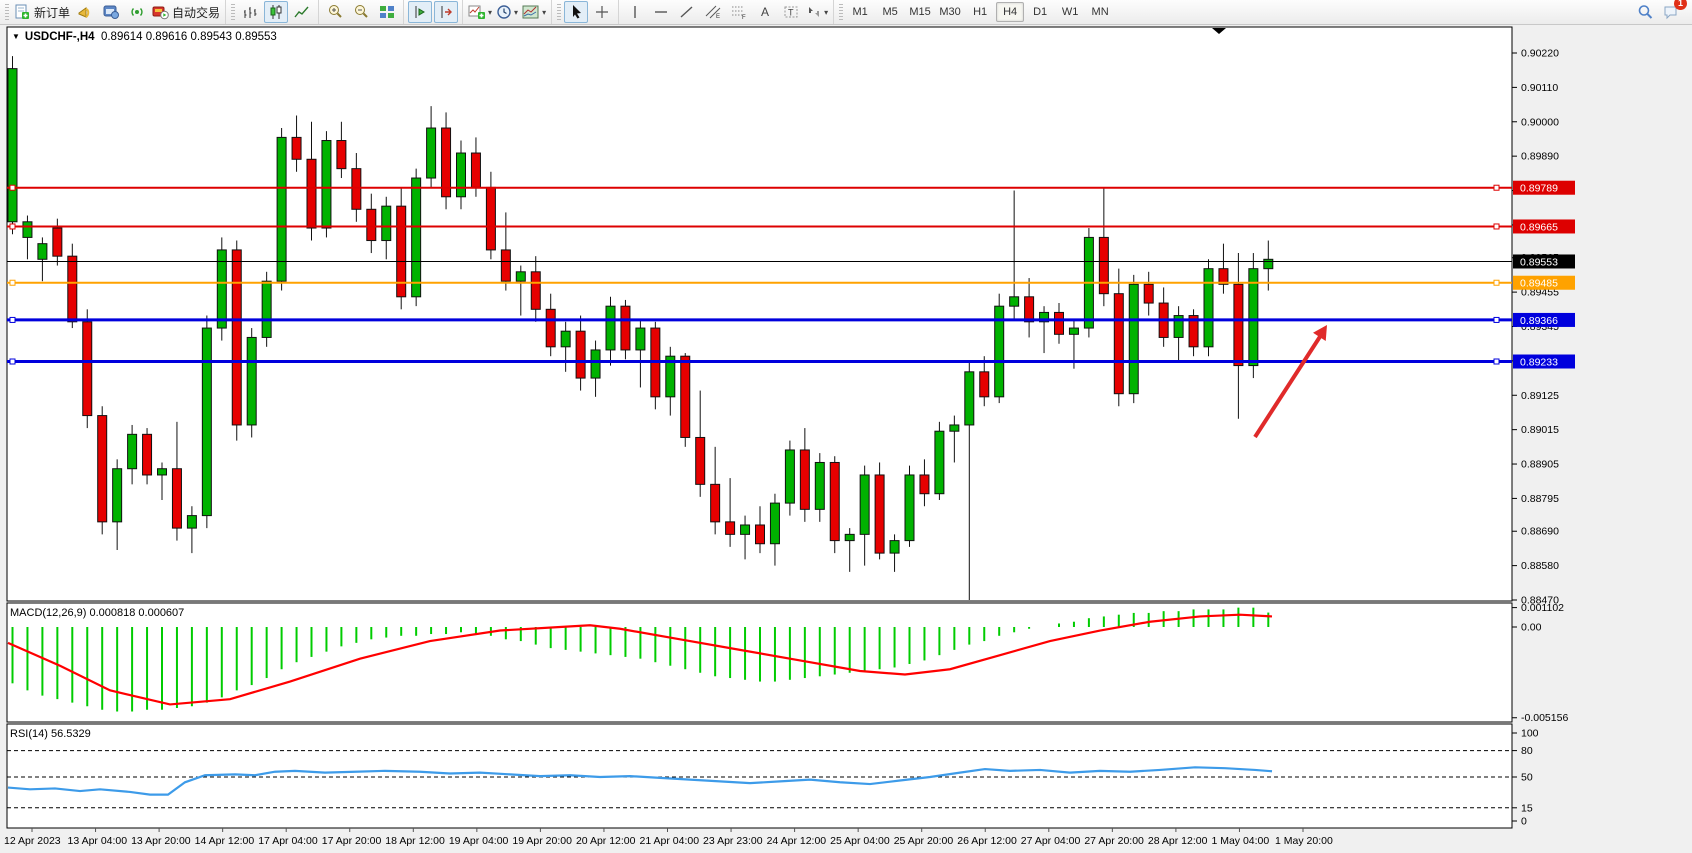 Image resolution: width=1692 pixels, height=853 pixels. I want to click on hline-price-label: 0.89789, so click(1539, 189).